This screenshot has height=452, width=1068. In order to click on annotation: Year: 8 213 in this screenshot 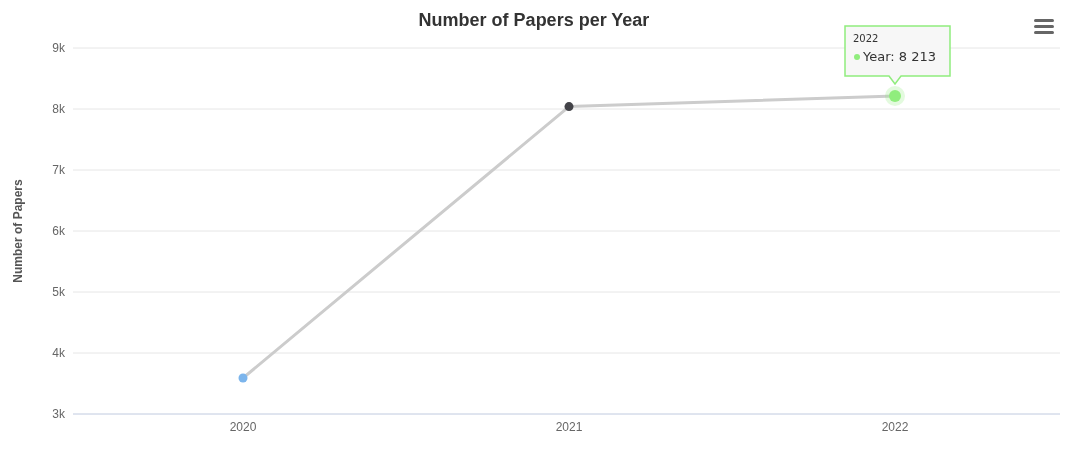, I will do `click(899, 57)`.